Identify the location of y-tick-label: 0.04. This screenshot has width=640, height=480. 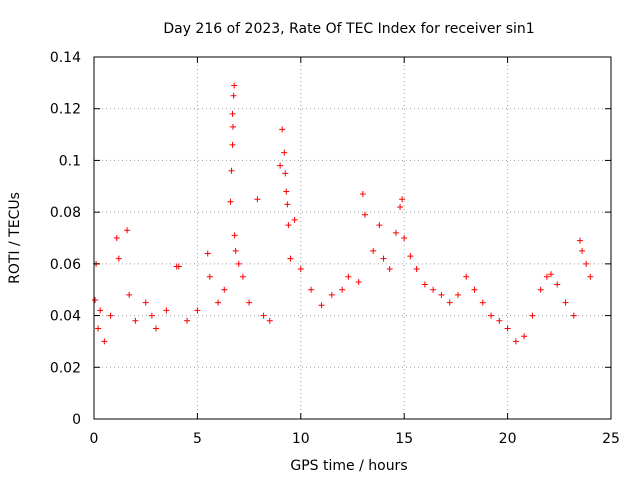
(65, 317).